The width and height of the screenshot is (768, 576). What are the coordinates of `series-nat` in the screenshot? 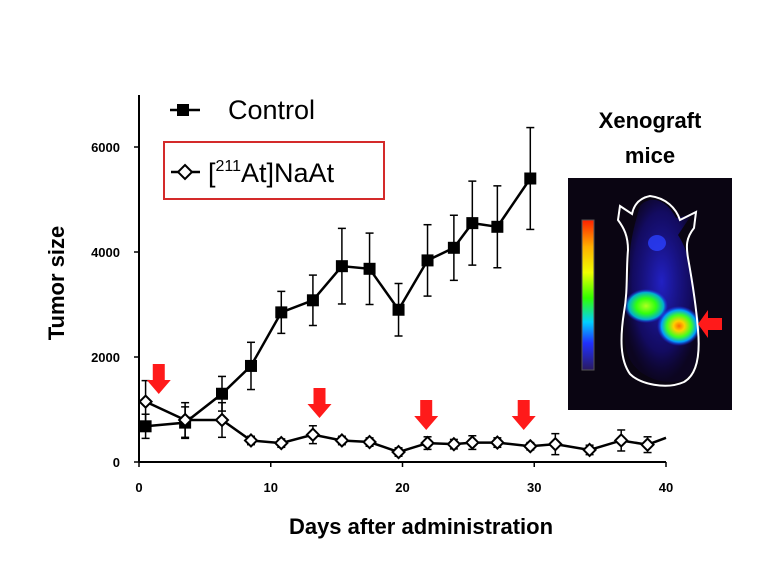 It's located at (402, 419).